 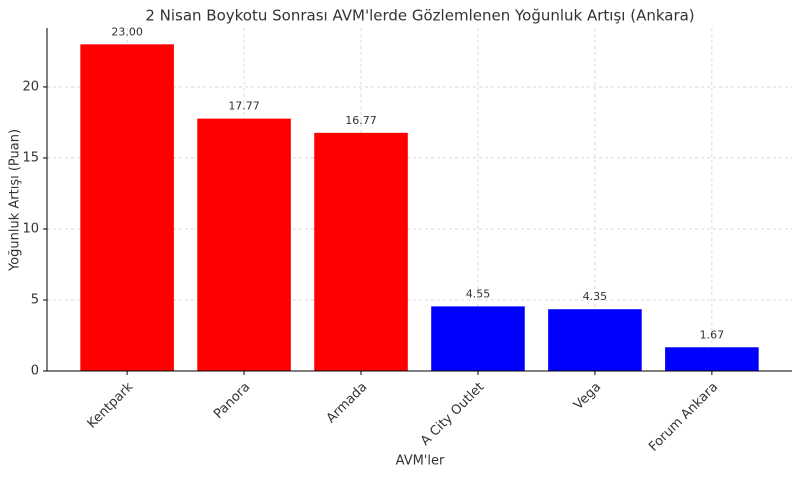 I want to click on x-tick-label: Forum Ankara, so click(x=683, y=417).